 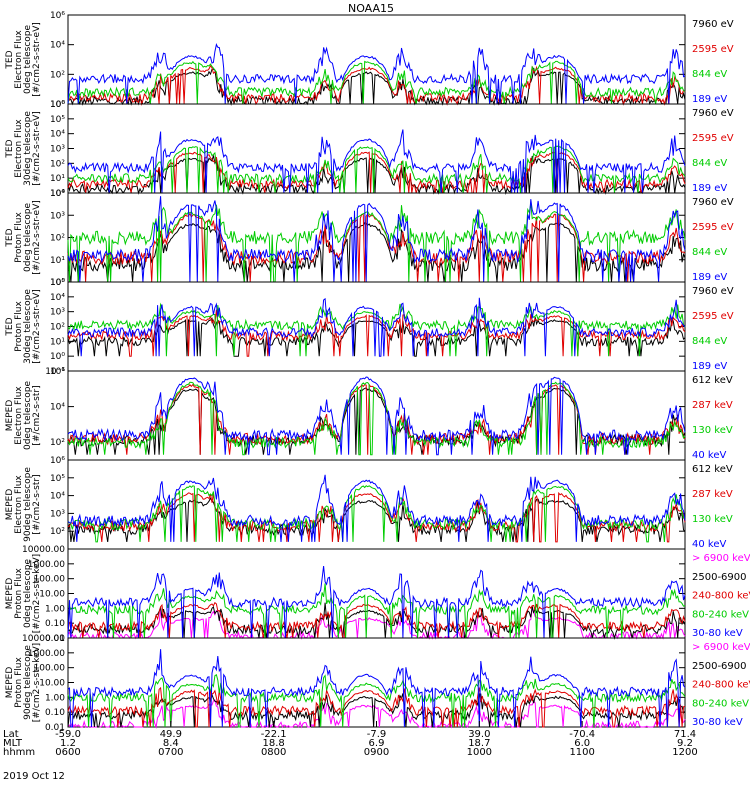 I want to click on legend-entry: 612 keV, so click(x=712, y=380).